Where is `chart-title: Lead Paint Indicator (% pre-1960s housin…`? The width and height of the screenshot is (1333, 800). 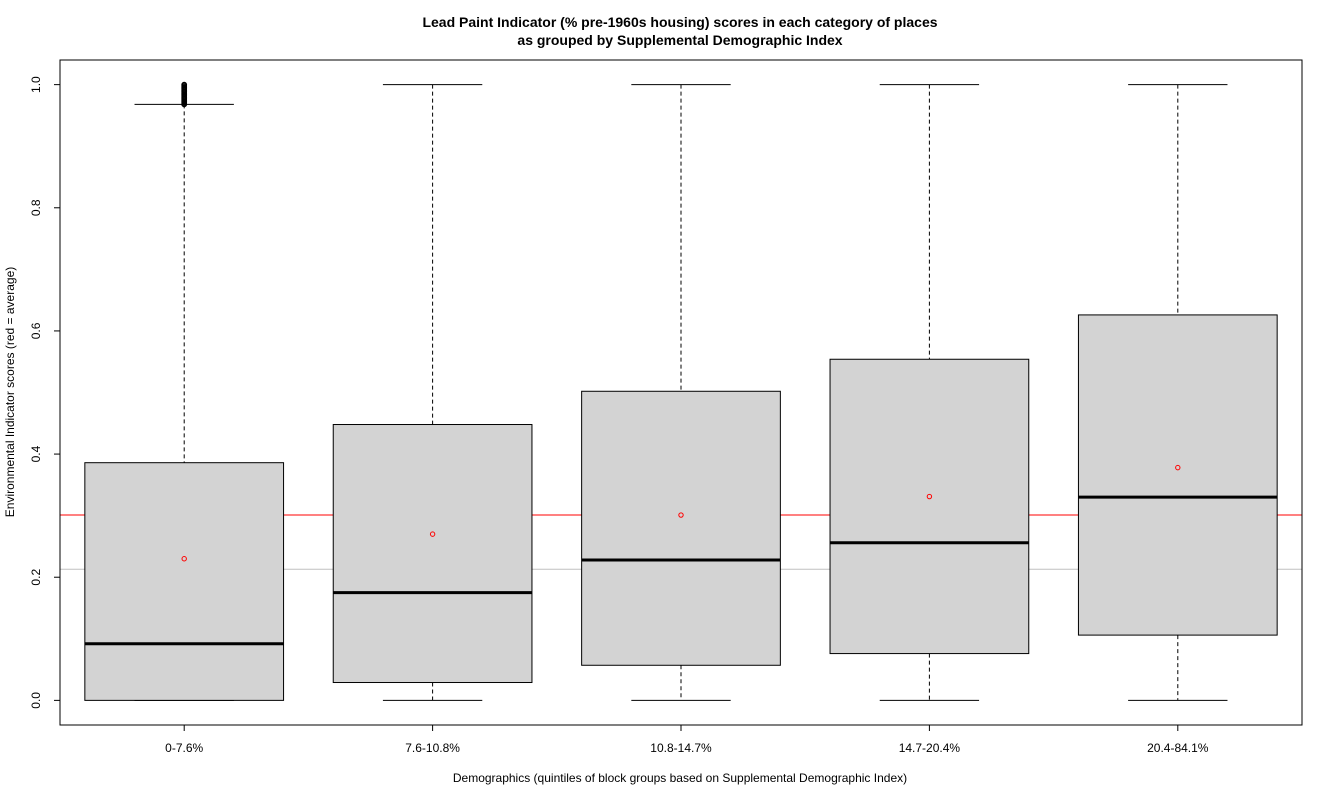 chart-title: Lead Paint Indicator (% pre-1960s housin… is located at coordinates (679, 22).